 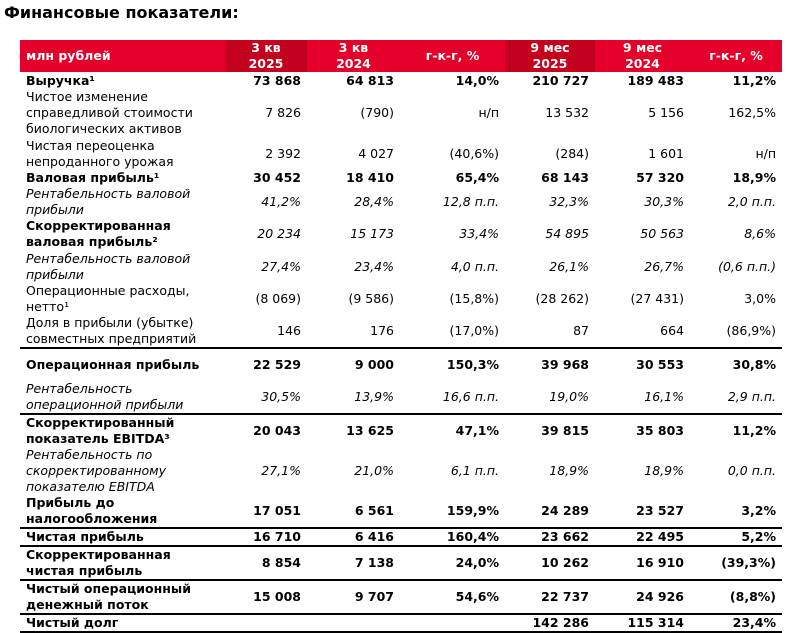 I want to click on value-cell: 27,4%, so click(x=281, y=266).